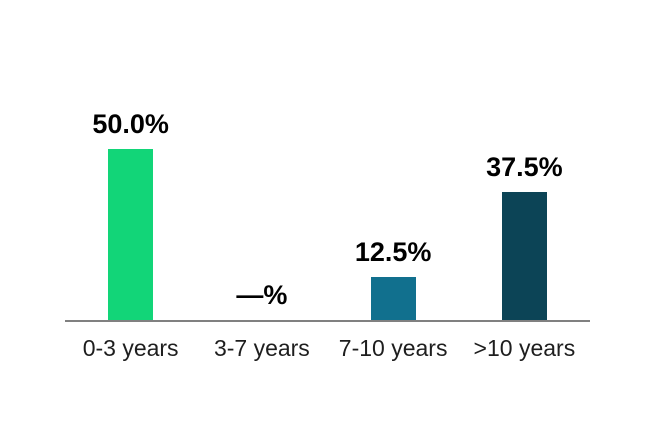 Image resolution: width=654 pixels, height=426 pixels. What do you see at coordinates (262, 295) in the screenshot?
I see `value-label: —%` at bounding box center [262, 295].